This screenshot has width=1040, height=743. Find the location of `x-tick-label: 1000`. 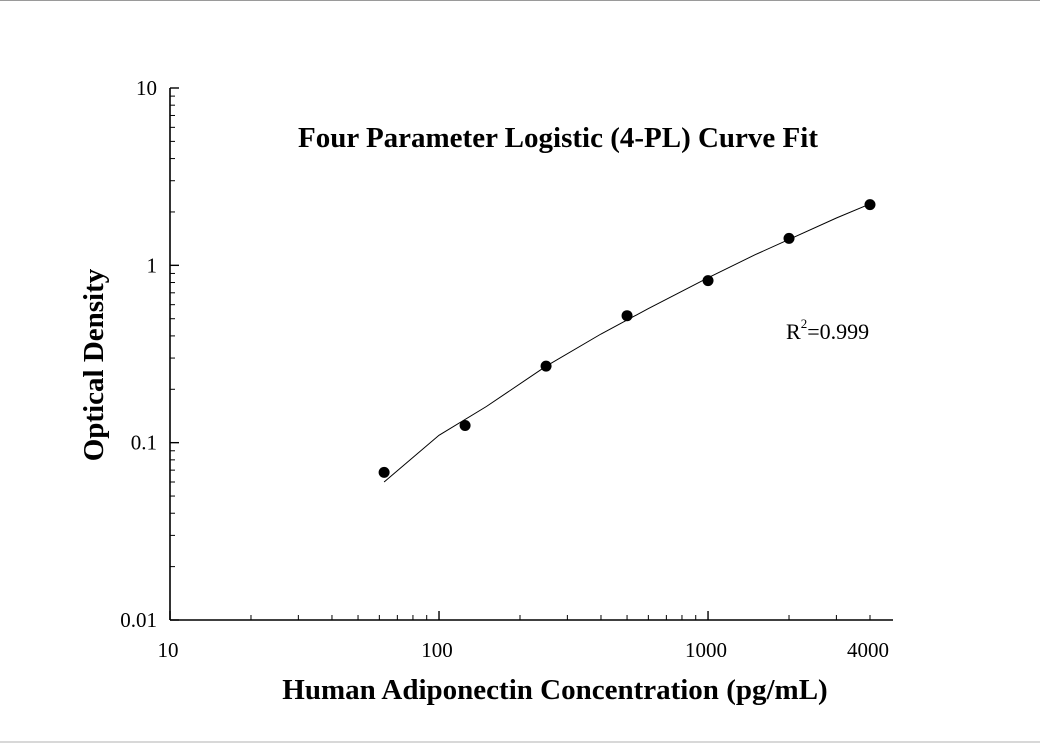

x-tick-label: 1000 is located at coordinates (706, 650).